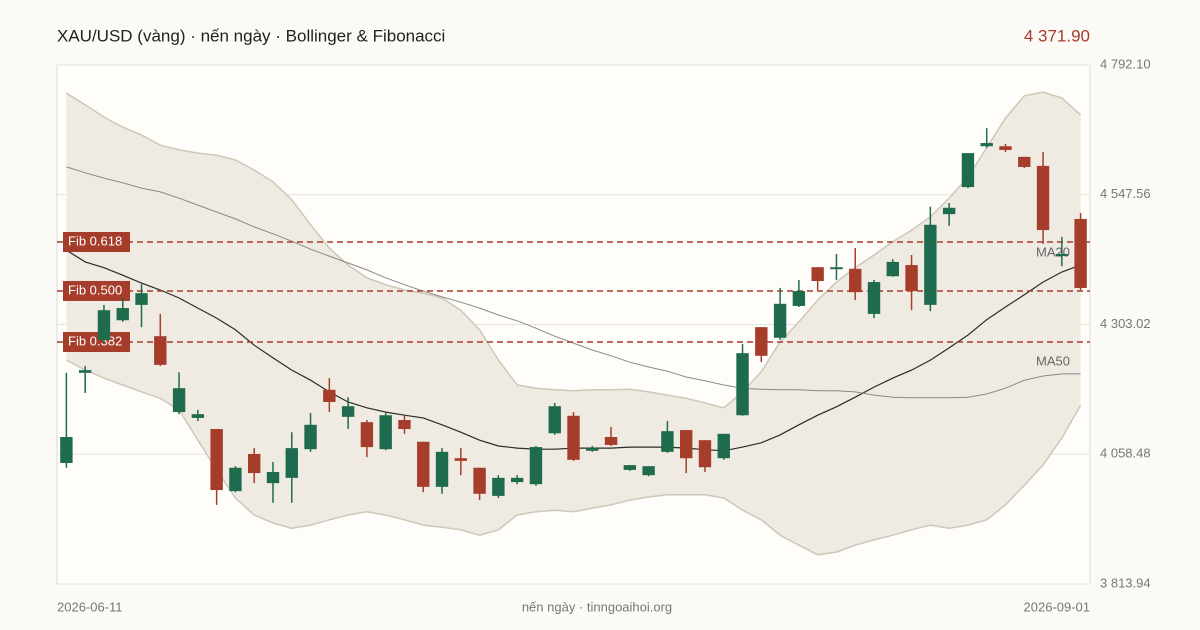  I want to click on last-price: 4 371.90, so click(1057, 35).